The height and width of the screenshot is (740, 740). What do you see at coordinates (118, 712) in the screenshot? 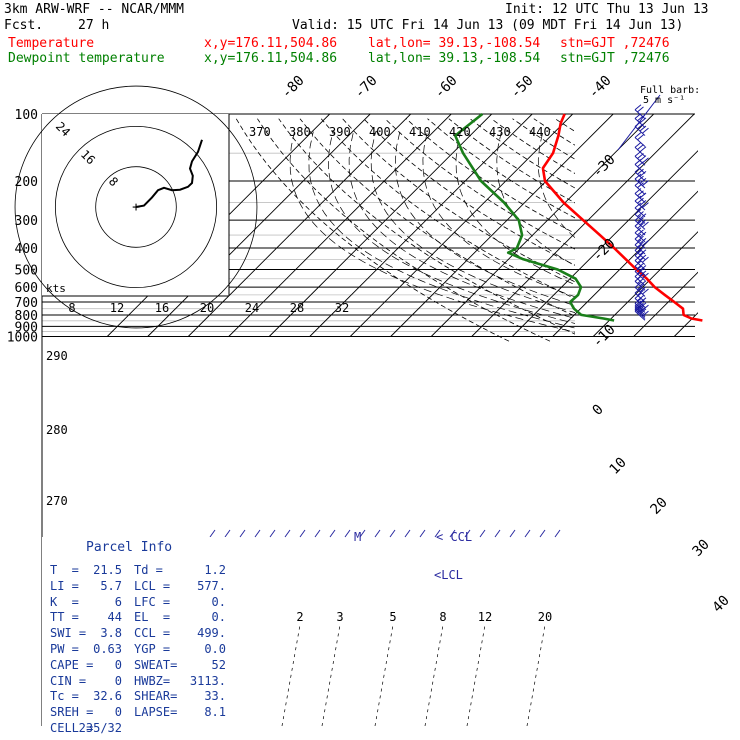
I see `parcel-value: 0` at bounding box center [118, 712].